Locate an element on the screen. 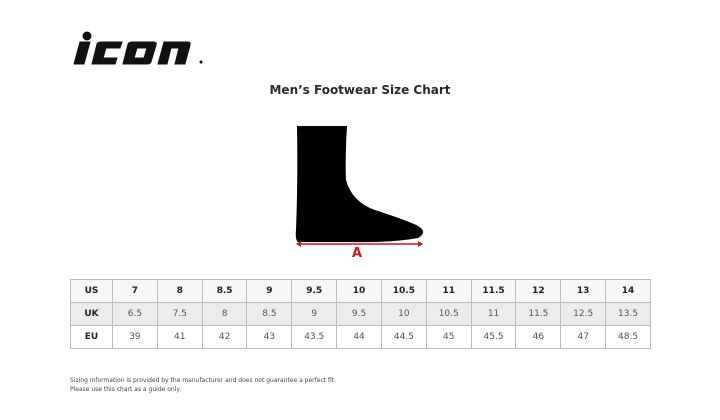 The image size is (720, 420). size-cell: 39 is located at coordinates (135, 337).